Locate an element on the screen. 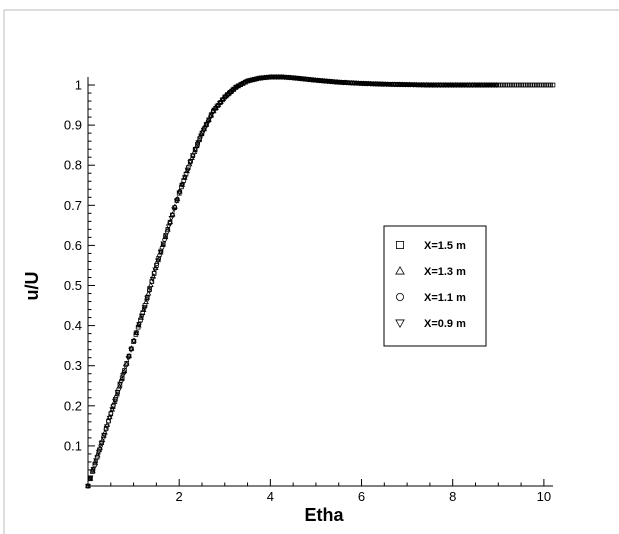  legend-marker-triangle-down is located at coordinates (400, 323).